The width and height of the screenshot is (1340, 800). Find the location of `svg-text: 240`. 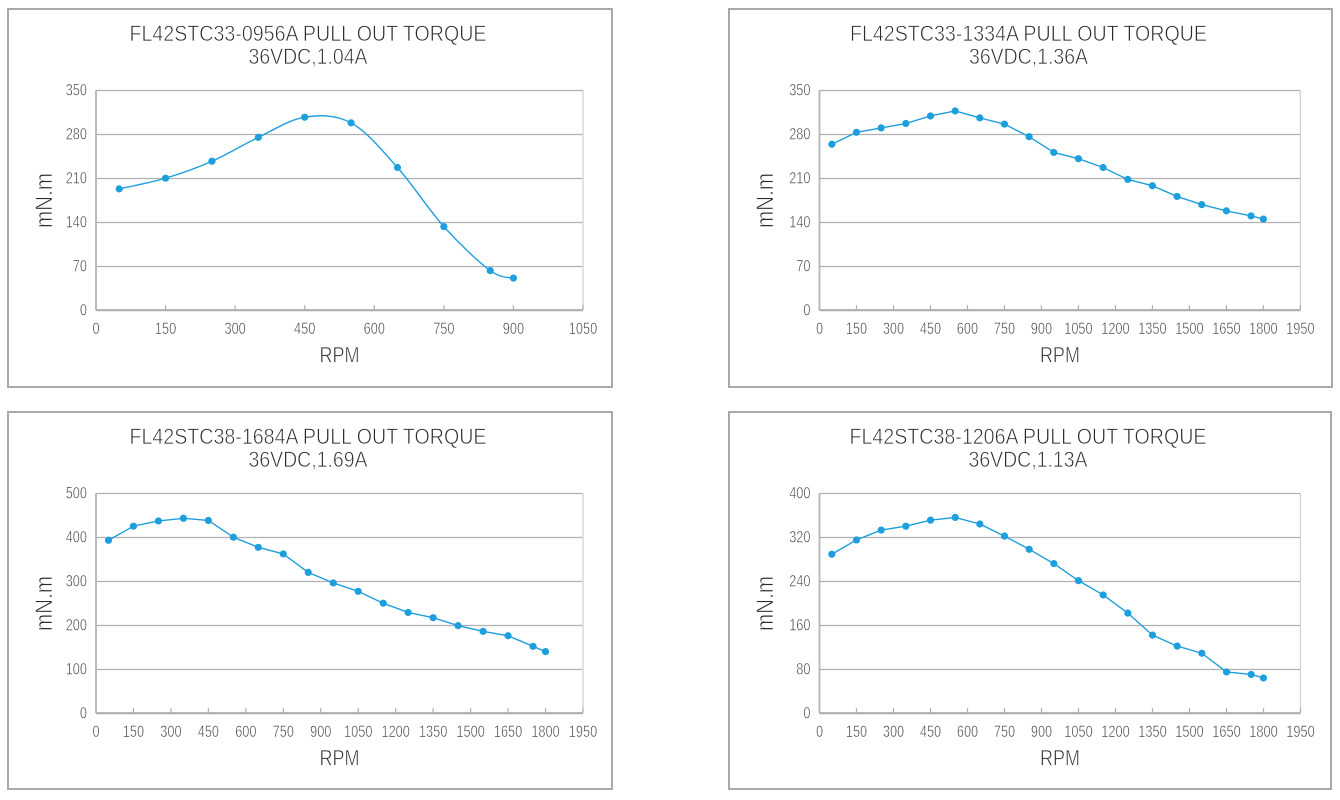

svg-text: 240 is located at coordinates (799, 581).